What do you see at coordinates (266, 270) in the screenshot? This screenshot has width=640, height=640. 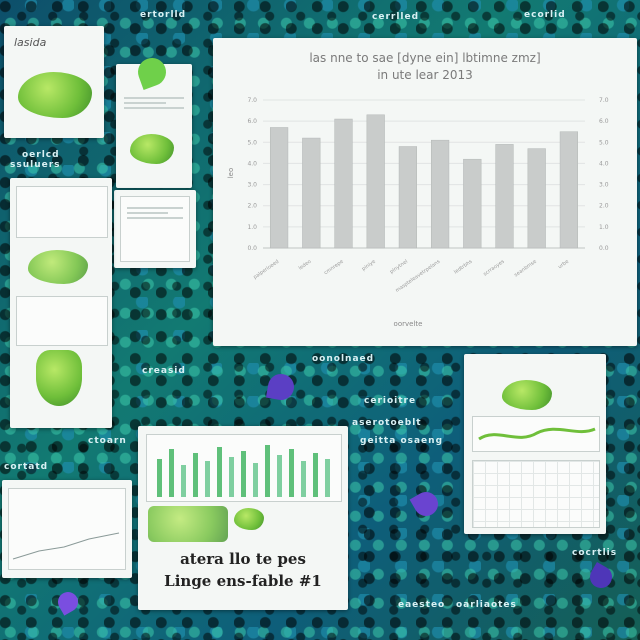 I see `chart-x-tick-label: palperioeed` at bounding box center [266, 270].